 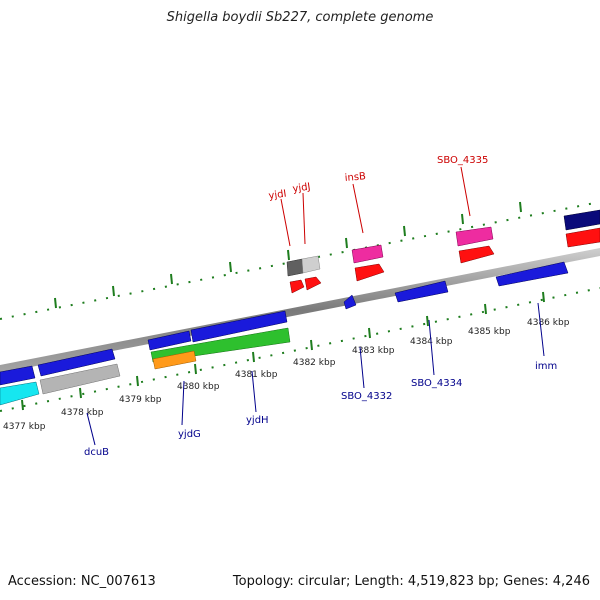 I want to click on gene-label-dcuB: dcuB, so click(x=96, y=452).